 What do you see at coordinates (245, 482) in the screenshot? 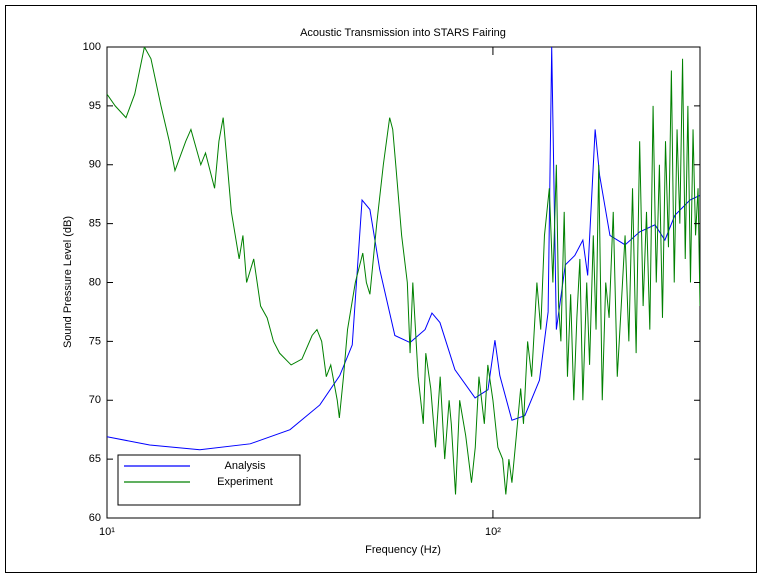
I see `legend-label: Experiment` at bounding box center [245, 482].